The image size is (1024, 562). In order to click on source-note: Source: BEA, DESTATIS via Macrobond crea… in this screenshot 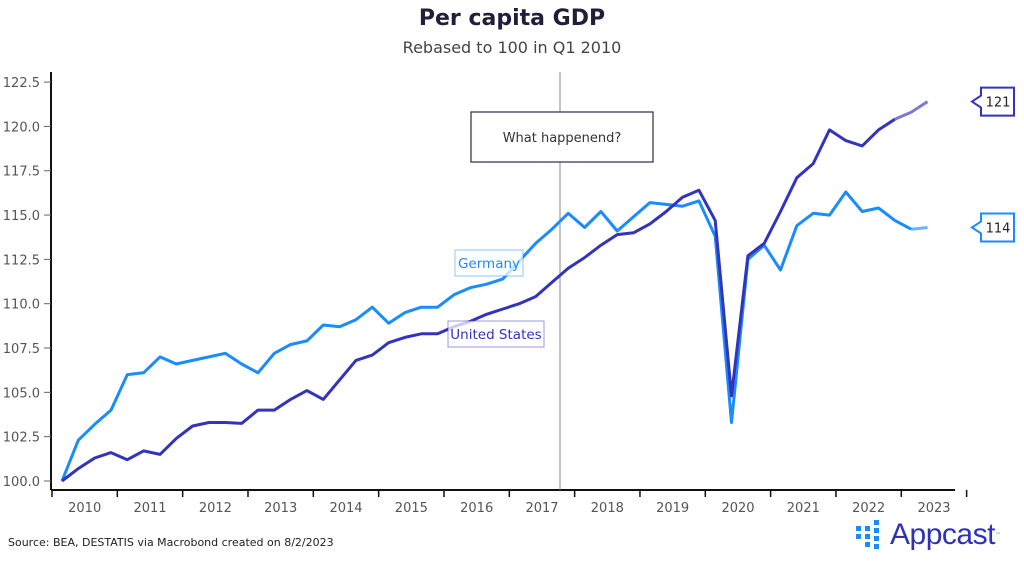, I will do `click(171, 542)`.